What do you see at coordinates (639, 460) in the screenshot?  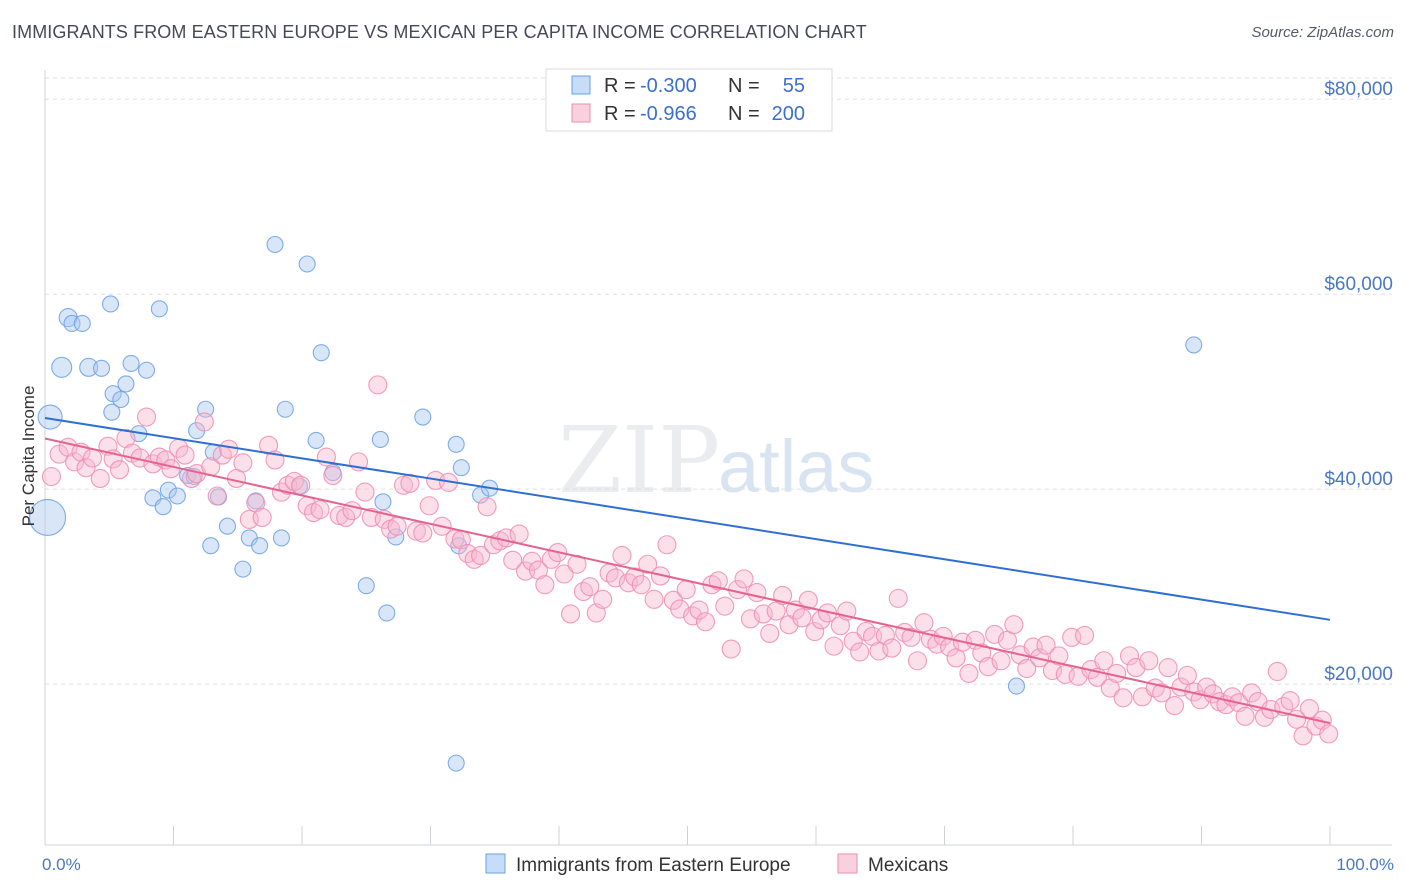 I see `watermark-zip: ZIP` at bounding box center [639, 460].